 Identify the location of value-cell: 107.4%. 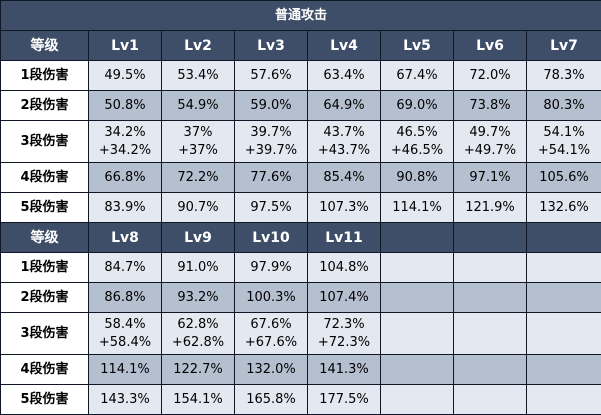
(344, 298).